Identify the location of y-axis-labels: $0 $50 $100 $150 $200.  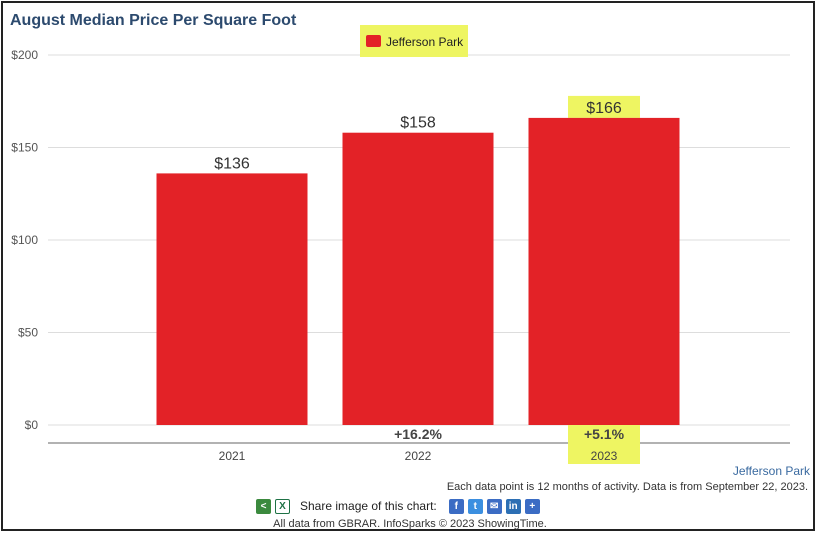
(24, 240).